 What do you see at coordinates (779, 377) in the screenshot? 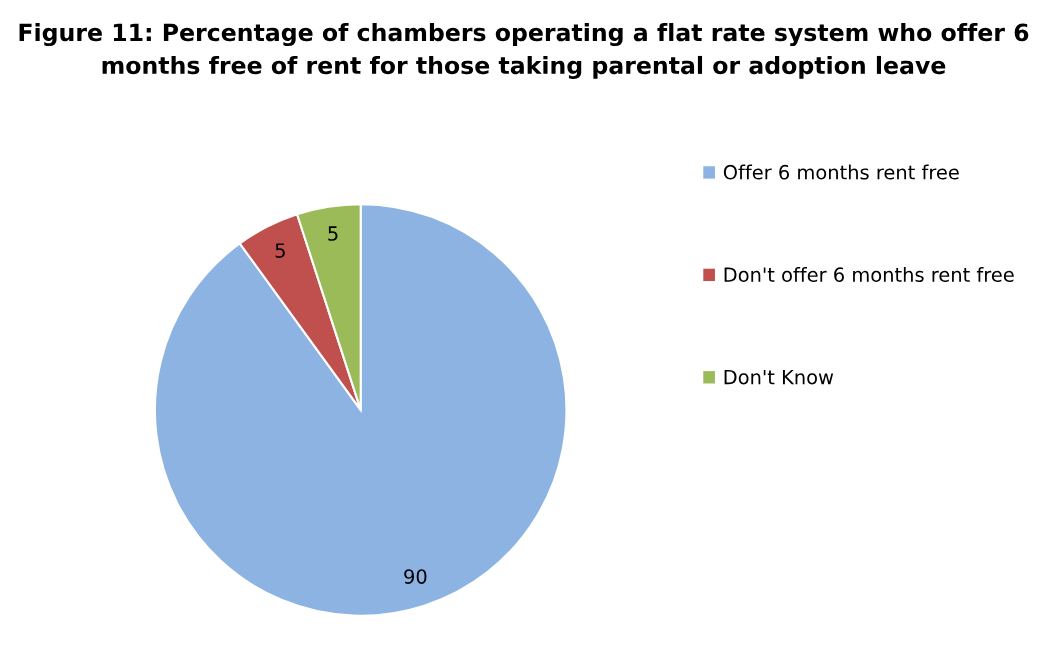
I see `legend-label: Don't Know` at bounding box center [779, 377].